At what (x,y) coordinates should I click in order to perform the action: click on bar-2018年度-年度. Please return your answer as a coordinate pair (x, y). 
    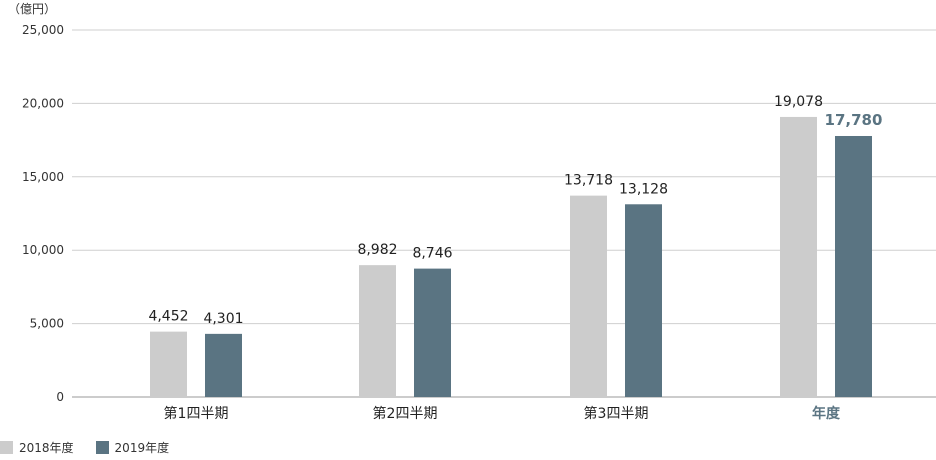
    Looking at the image, I should click on (798, 256).